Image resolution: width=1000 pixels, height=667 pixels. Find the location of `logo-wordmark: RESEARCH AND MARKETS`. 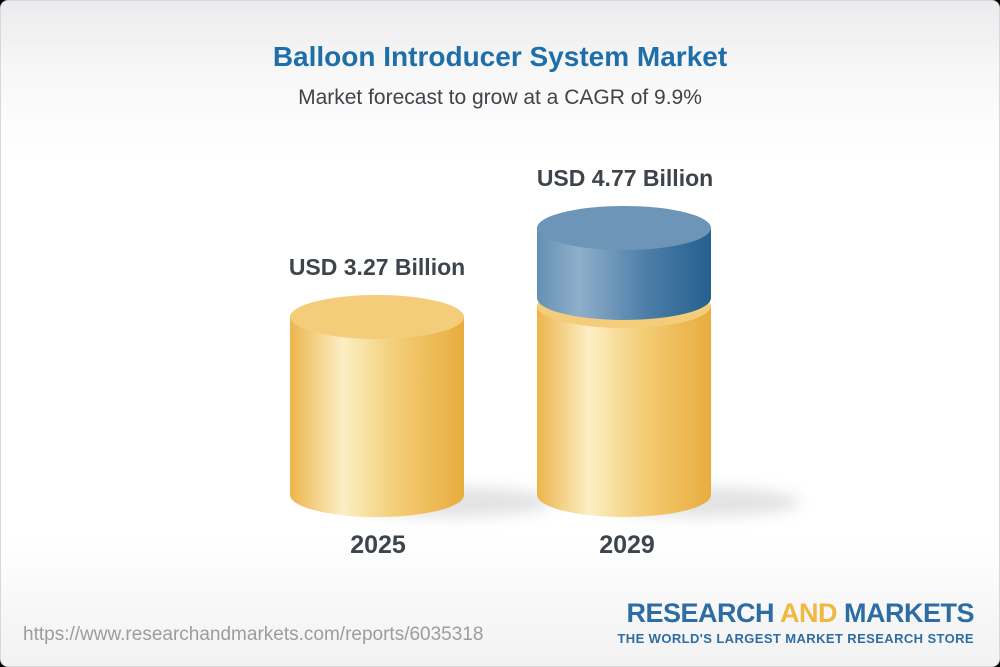

logo-wordmark: RESEARCH AND MARKETS is located at coordinates (795, 613).